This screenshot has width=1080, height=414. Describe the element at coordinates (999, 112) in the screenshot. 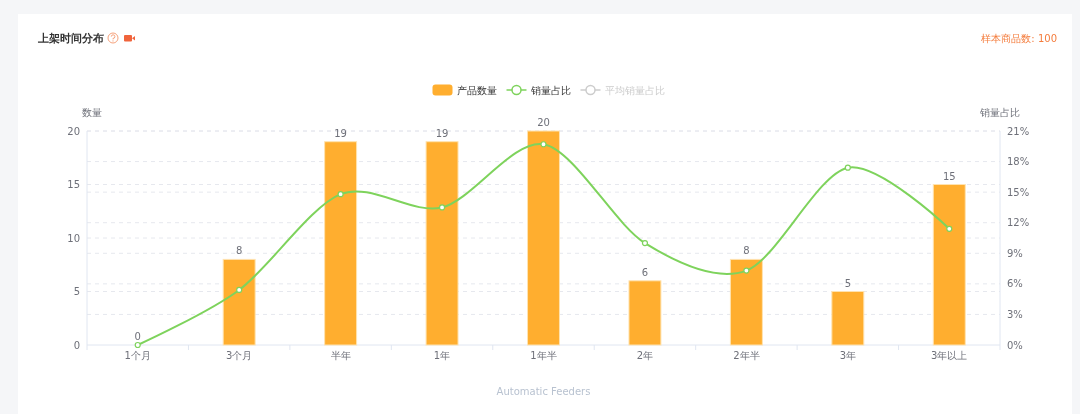

I see `y2-axis-title: 销量占比` at that location.